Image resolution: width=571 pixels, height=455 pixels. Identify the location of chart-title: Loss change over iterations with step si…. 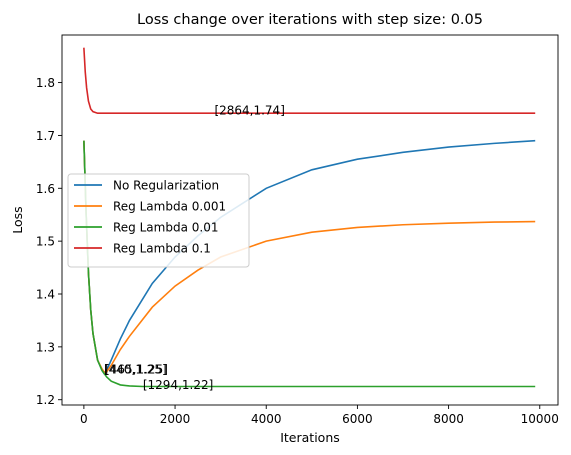
(310, 20).